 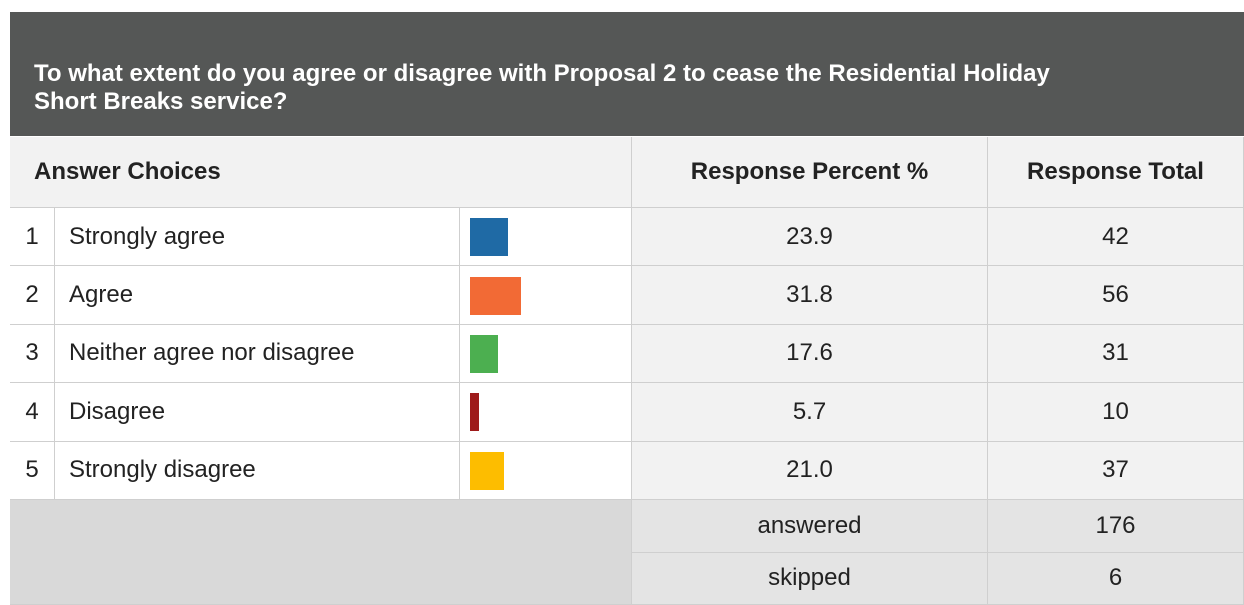 I want to click on row-index: 2, so click(x=32, y=295).